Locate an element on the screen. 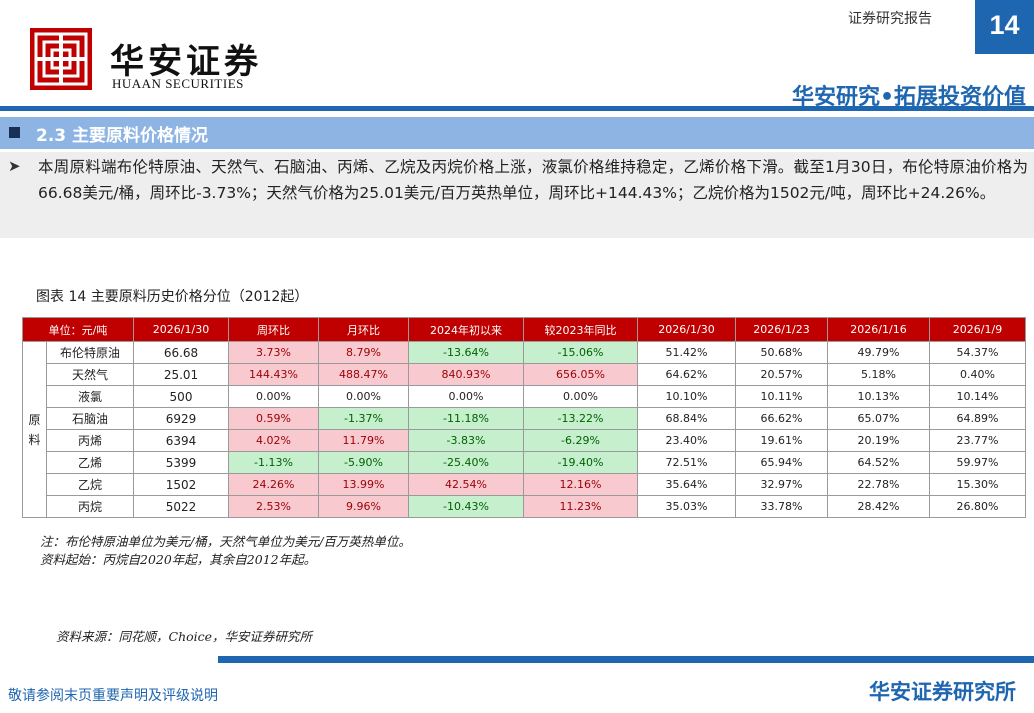 Image resolution: width=1034 pixels, height=713 pixels. price-cell: 6394 is located at coordinates (181, 440).